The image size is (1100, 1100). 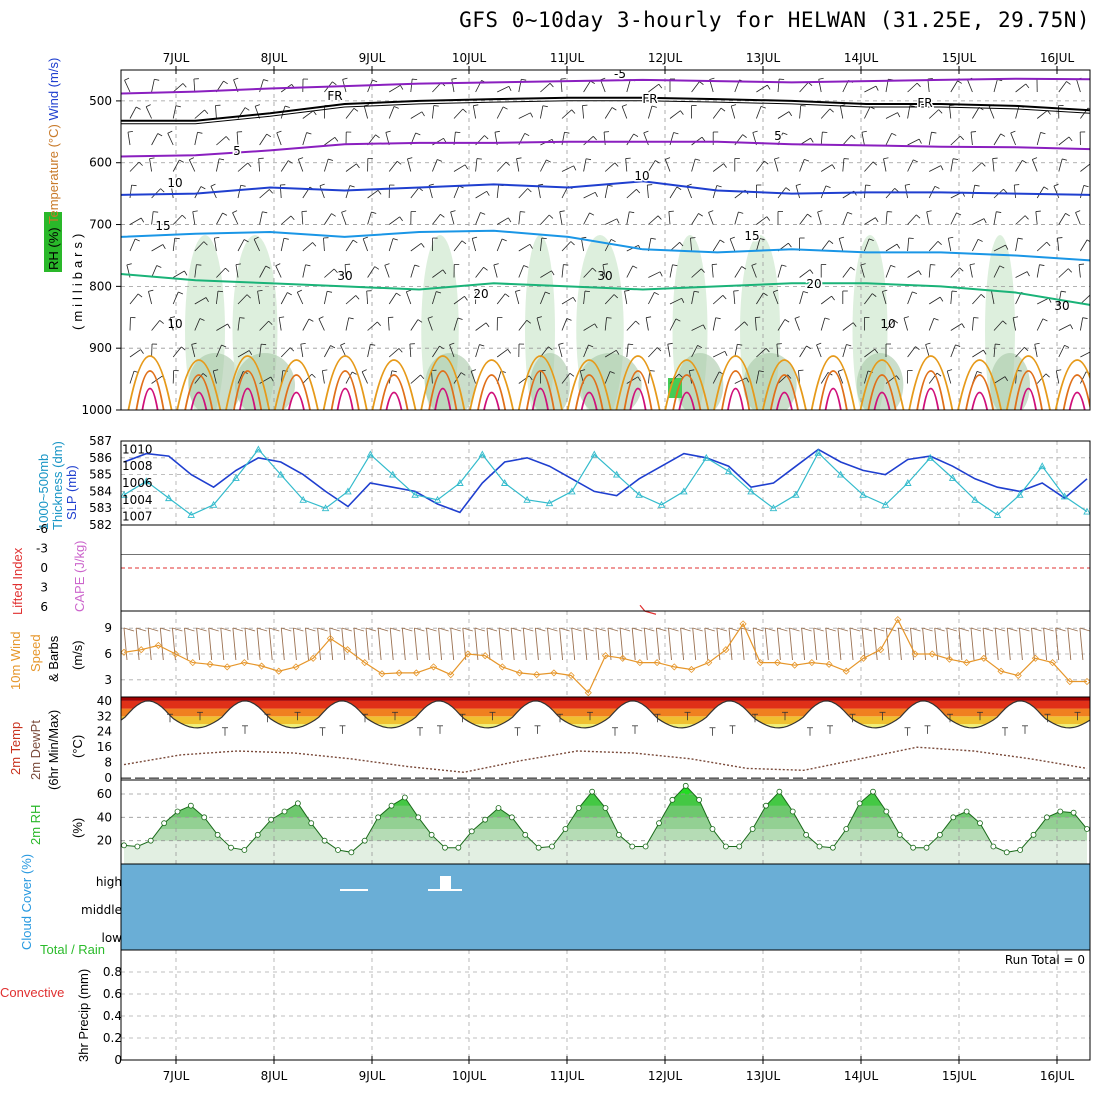 I want to click on temp-ylabel-1: 2m Temp, so click(x=15, y=748).